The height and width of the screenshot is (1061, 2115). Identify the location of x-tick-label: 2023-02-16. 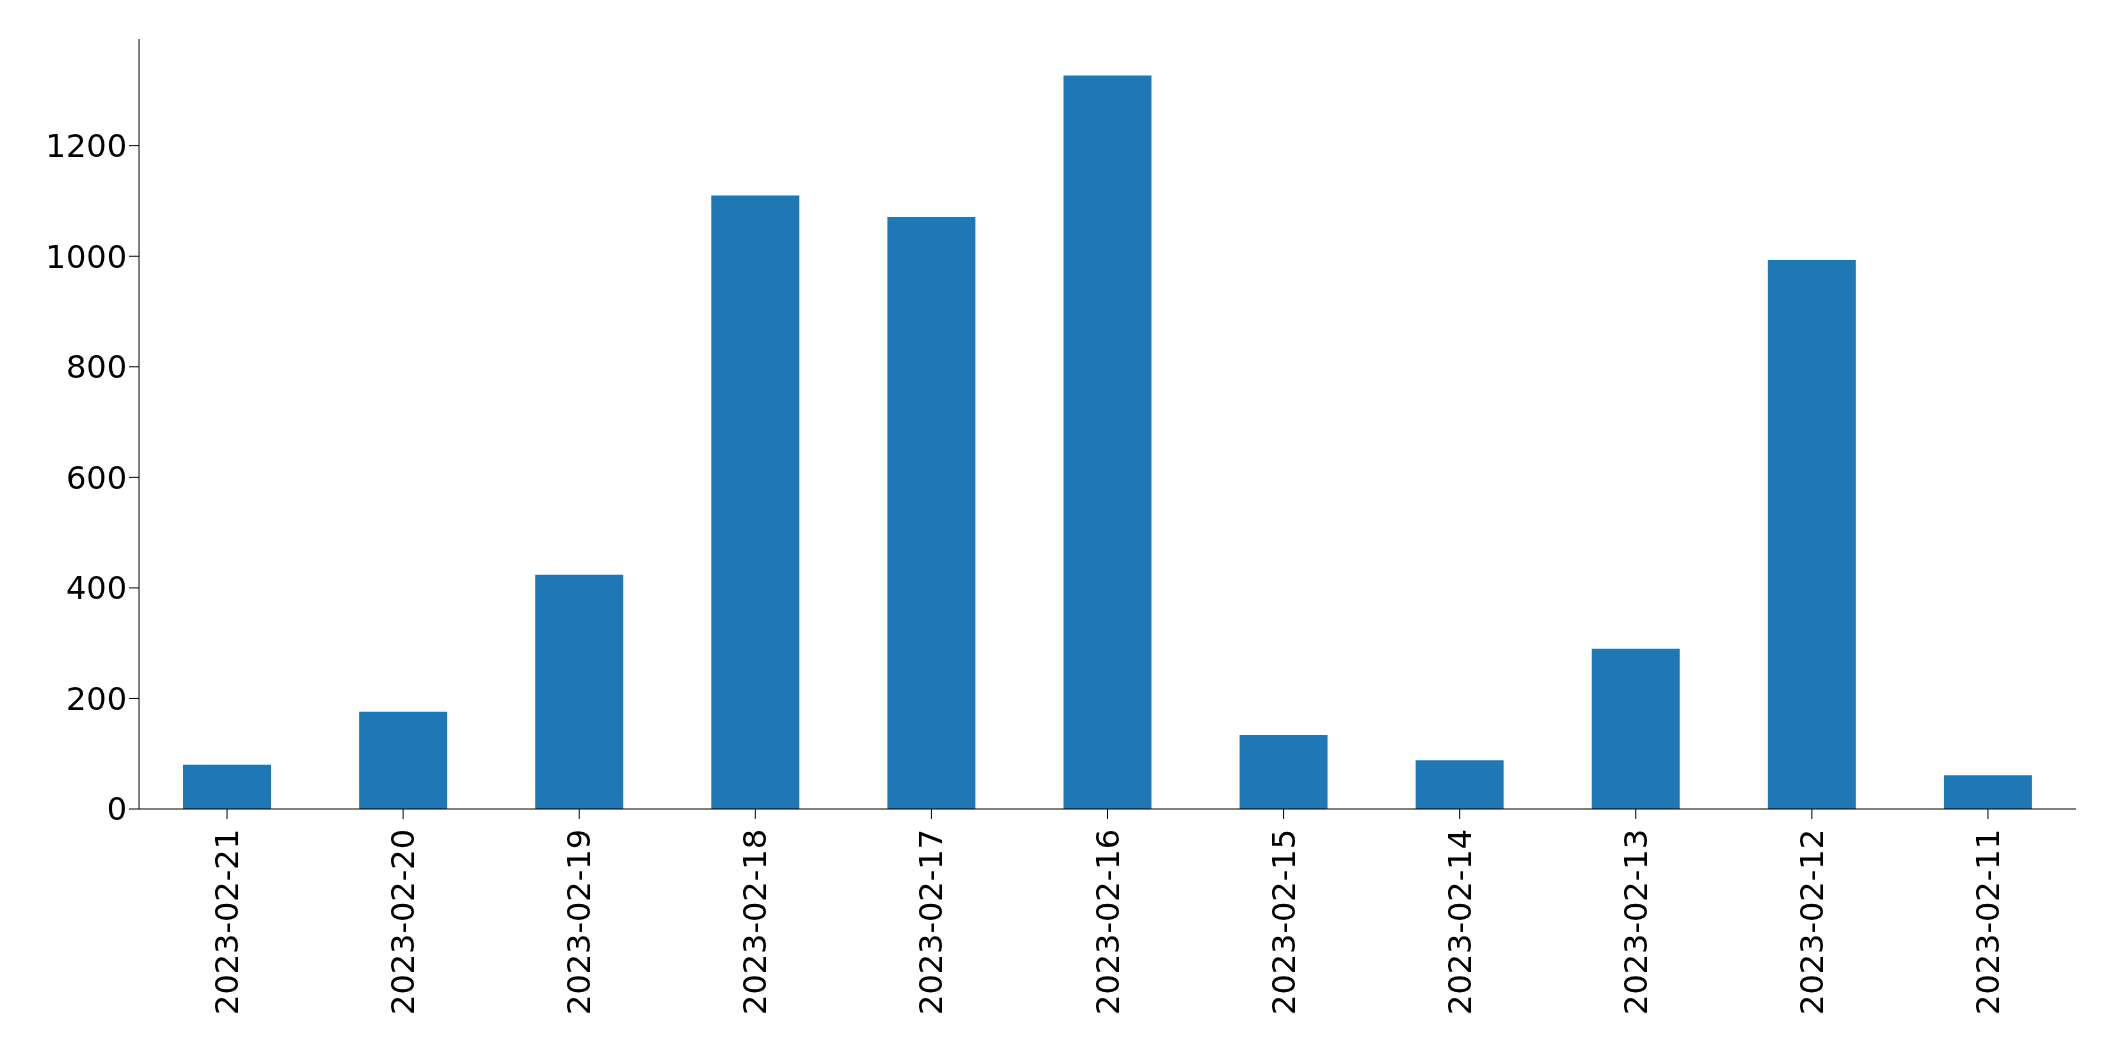
(1107, 922).